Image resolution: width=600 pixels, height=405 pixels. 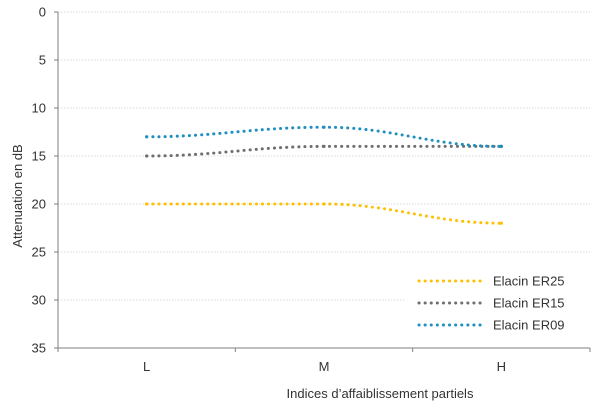 What do you see at coordinates (529, 281) in the screenshot?
I see `legend-label-elacin-er25: Elacin ER25` at bounding box center [529, 281].